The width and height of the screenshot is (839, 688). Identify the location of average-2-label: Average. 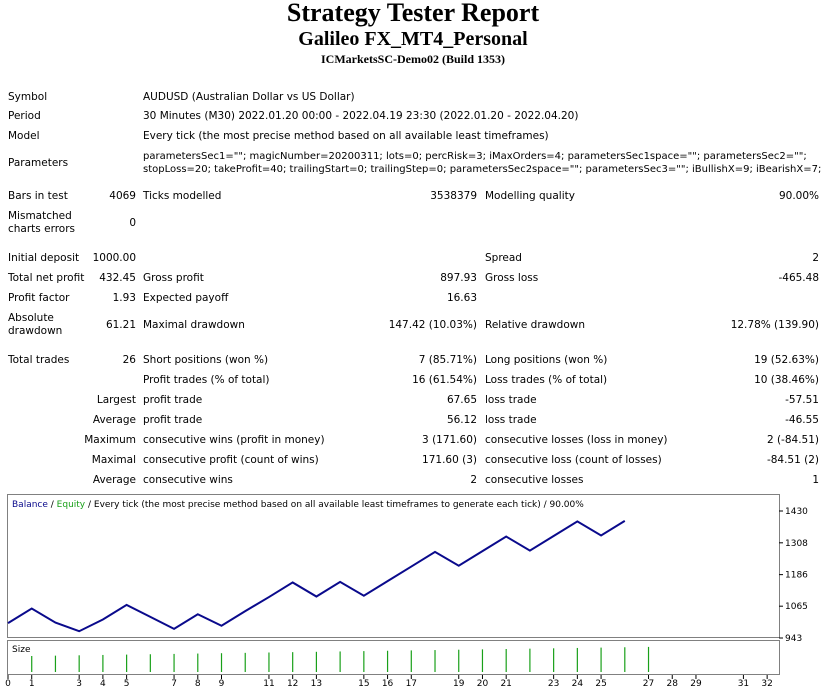
(114, 480).